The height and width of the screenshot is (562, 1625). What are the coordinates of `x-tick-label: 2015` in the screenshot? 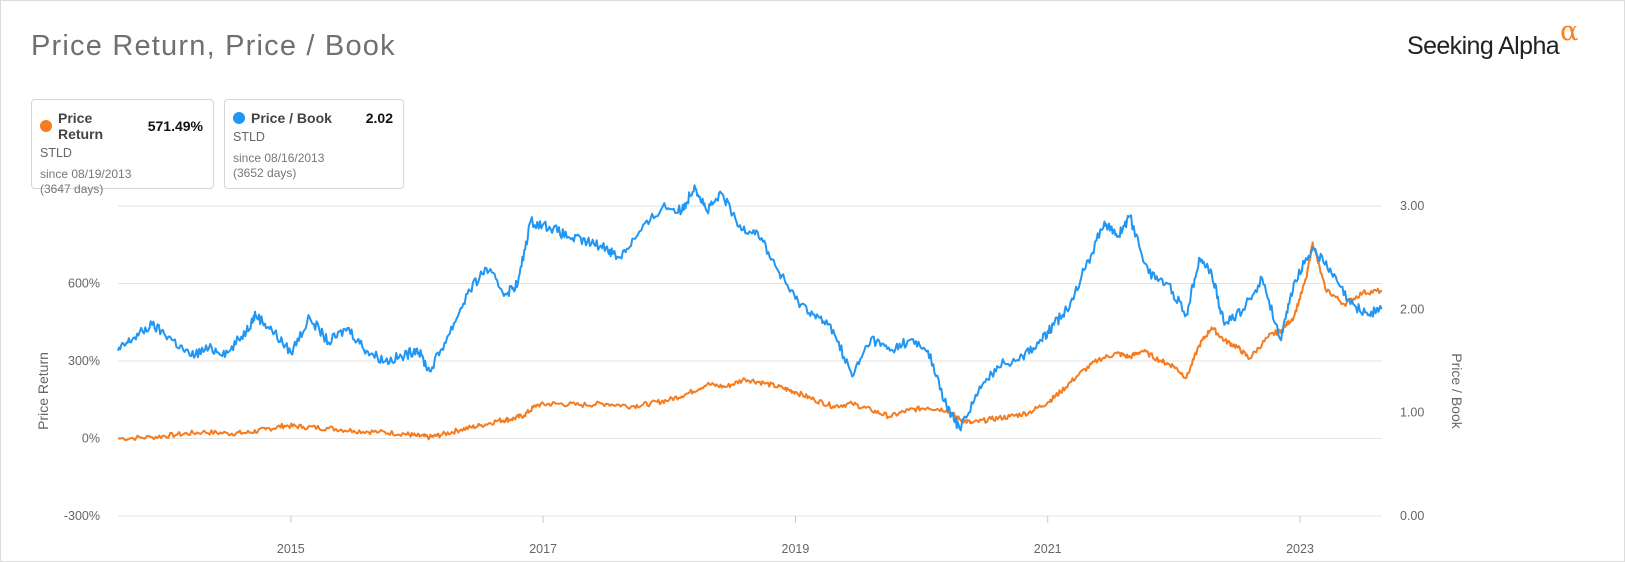 It's located at (291, 549).